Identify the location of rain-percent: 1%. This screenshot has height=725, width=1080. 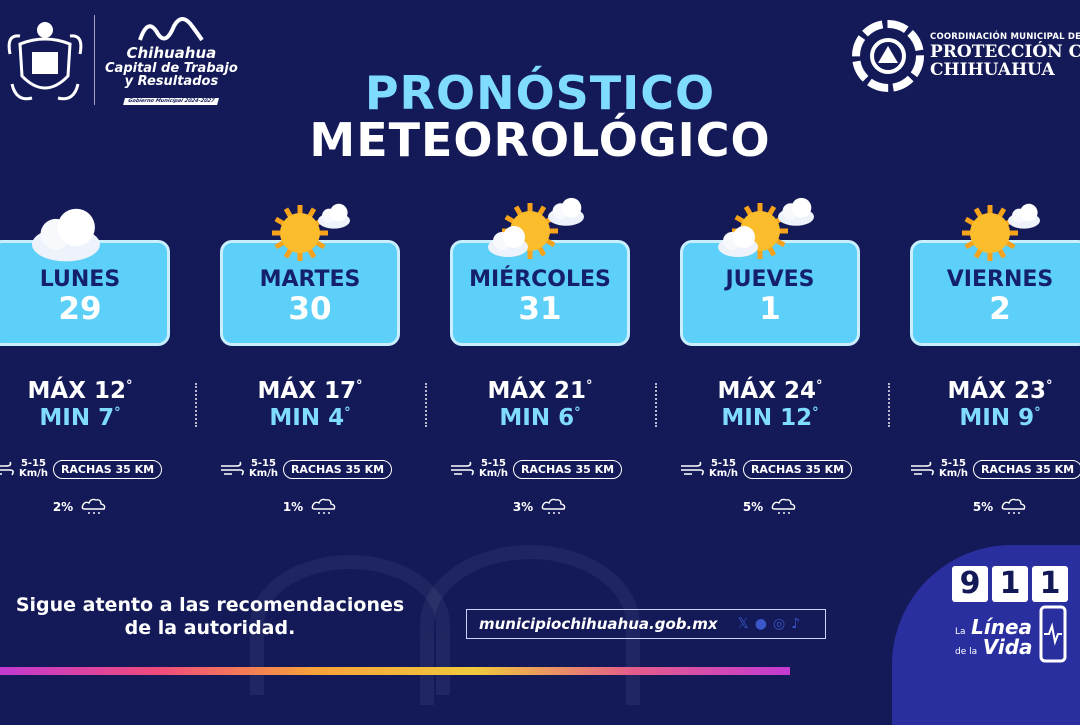
(293, 507).